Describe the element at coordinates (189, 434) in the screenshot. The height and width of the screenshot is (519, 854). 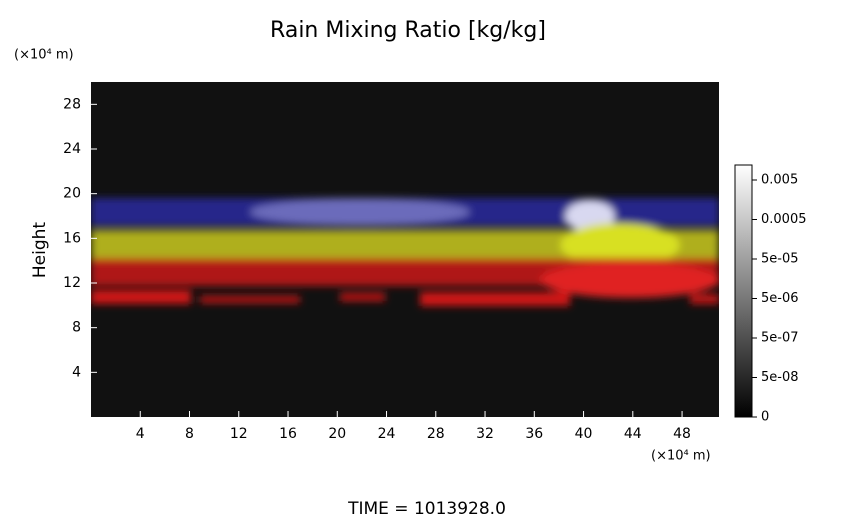
I see `x-tick-label: 8` at that location.